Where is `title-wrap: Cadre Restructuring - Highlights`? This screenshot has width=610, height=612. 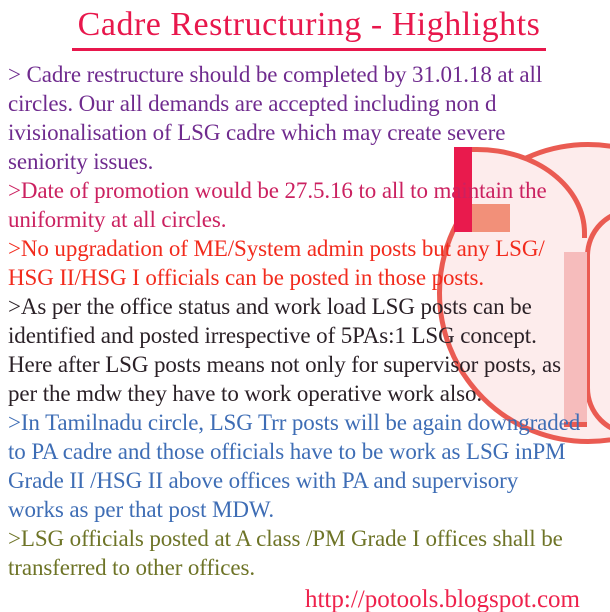
title-wrap: Cadre Restructuring - Highlights is located at coordinates (309, 29).